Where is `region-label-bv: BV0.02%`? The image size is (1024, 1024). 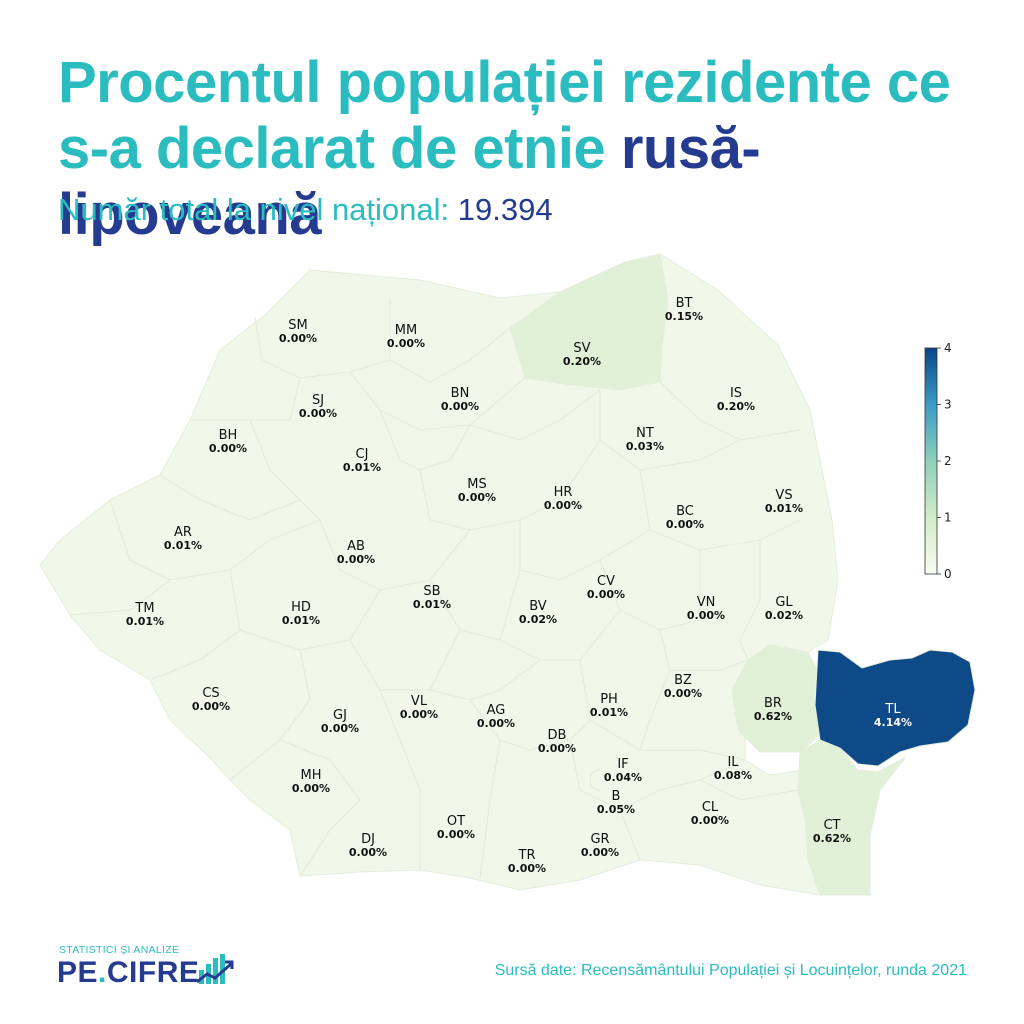 region-label-bv: BV0.02% is located at coordinates (538, 612).